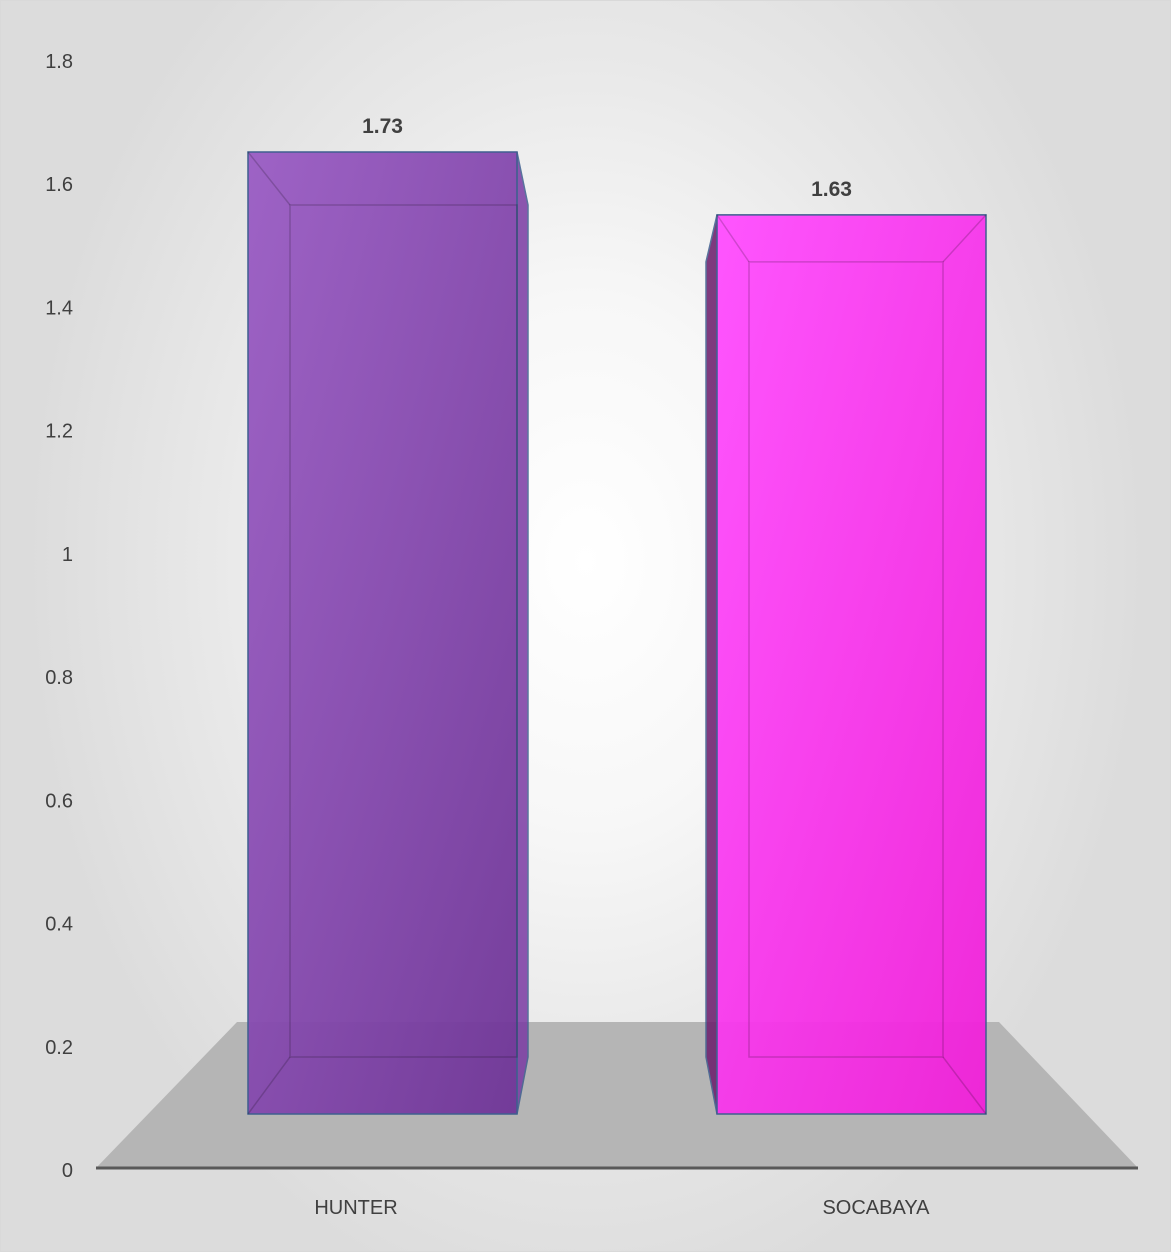 Image resolution: width=1171 pixels, height=1253 pixels. Describe the element at coordinates (59, 678) in the screenshot. I see `y-tick-label: 0.8` at that location.